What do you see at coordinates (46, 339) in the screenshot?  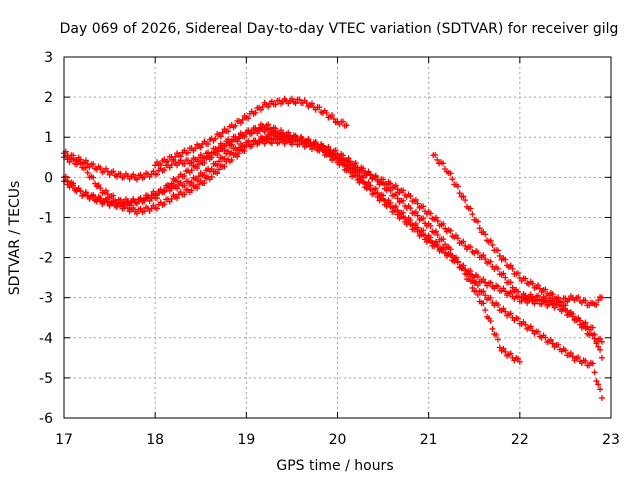 I see `y-tick-label: -4` at bounding box center [46, 339].